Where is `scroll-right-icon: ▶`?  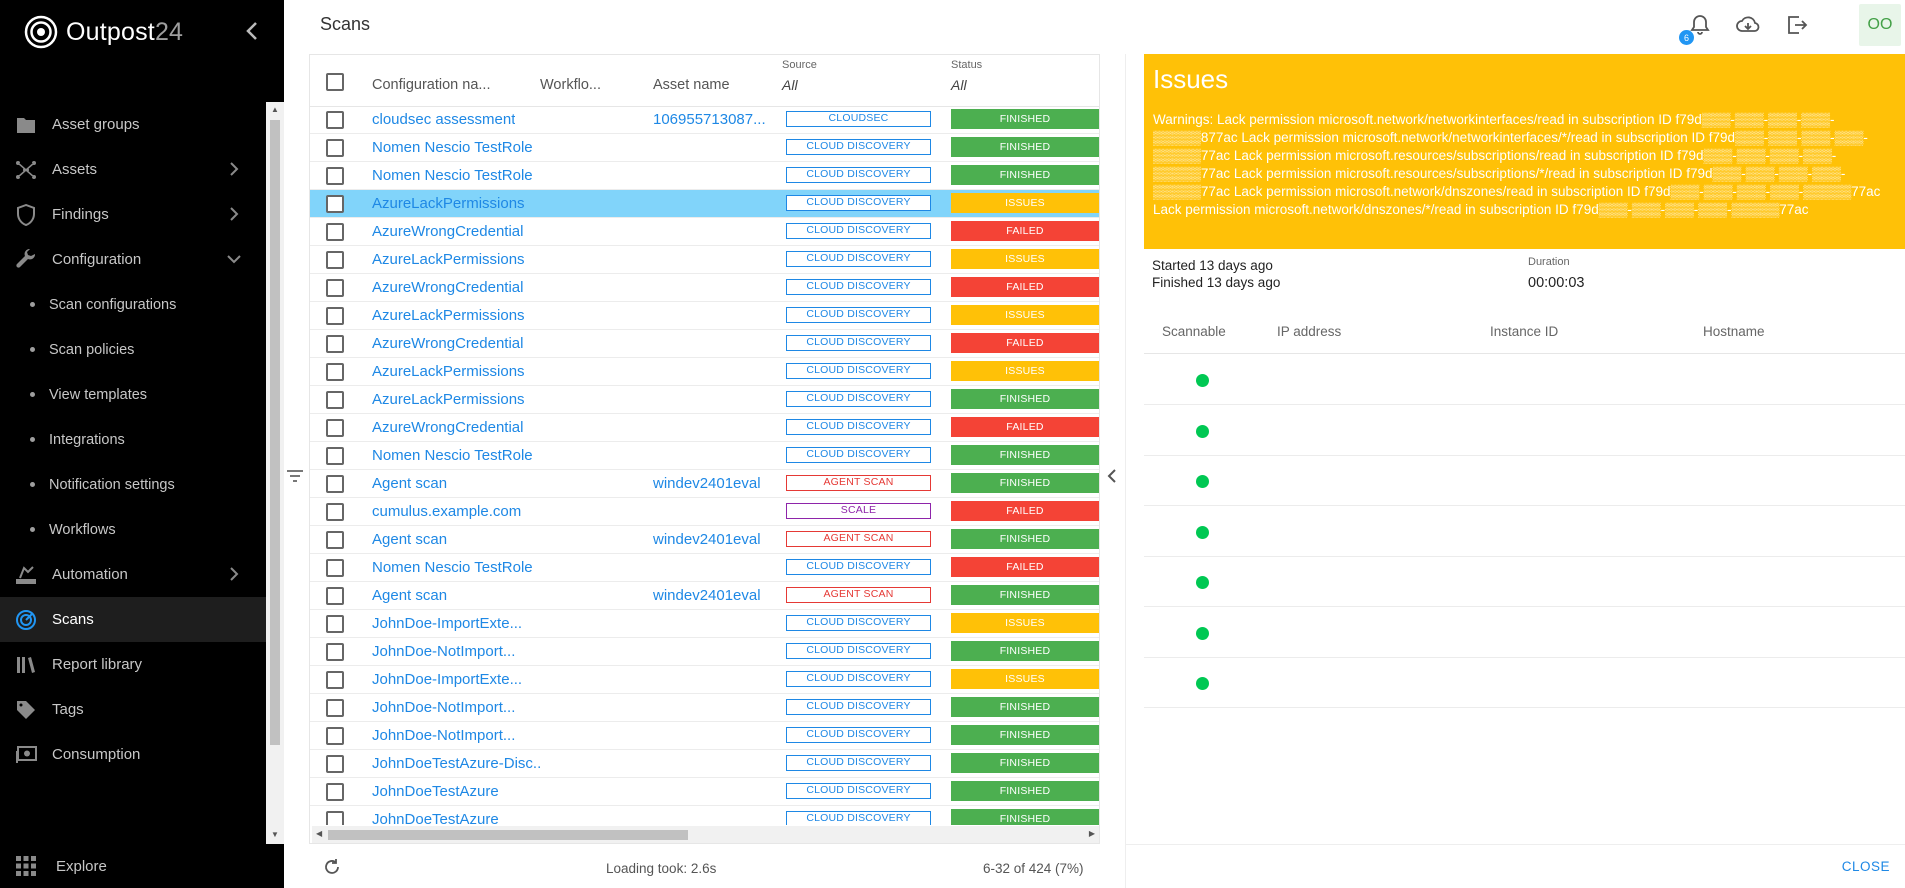 scroll-right-icon: ▶ is located at coordinates (1091, 833).